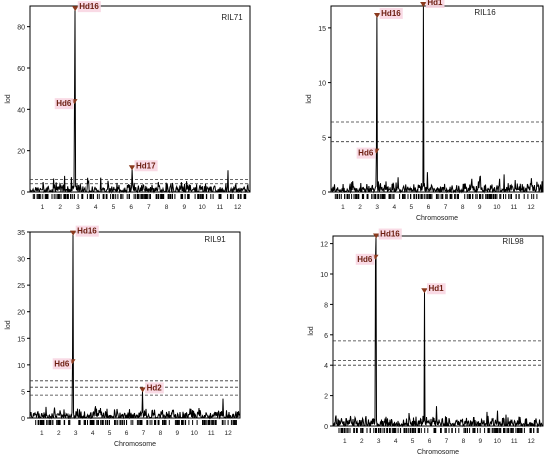 This screenshot has height=456, width=550. I want to click on y-tick-label: 60, so click(21, 69).